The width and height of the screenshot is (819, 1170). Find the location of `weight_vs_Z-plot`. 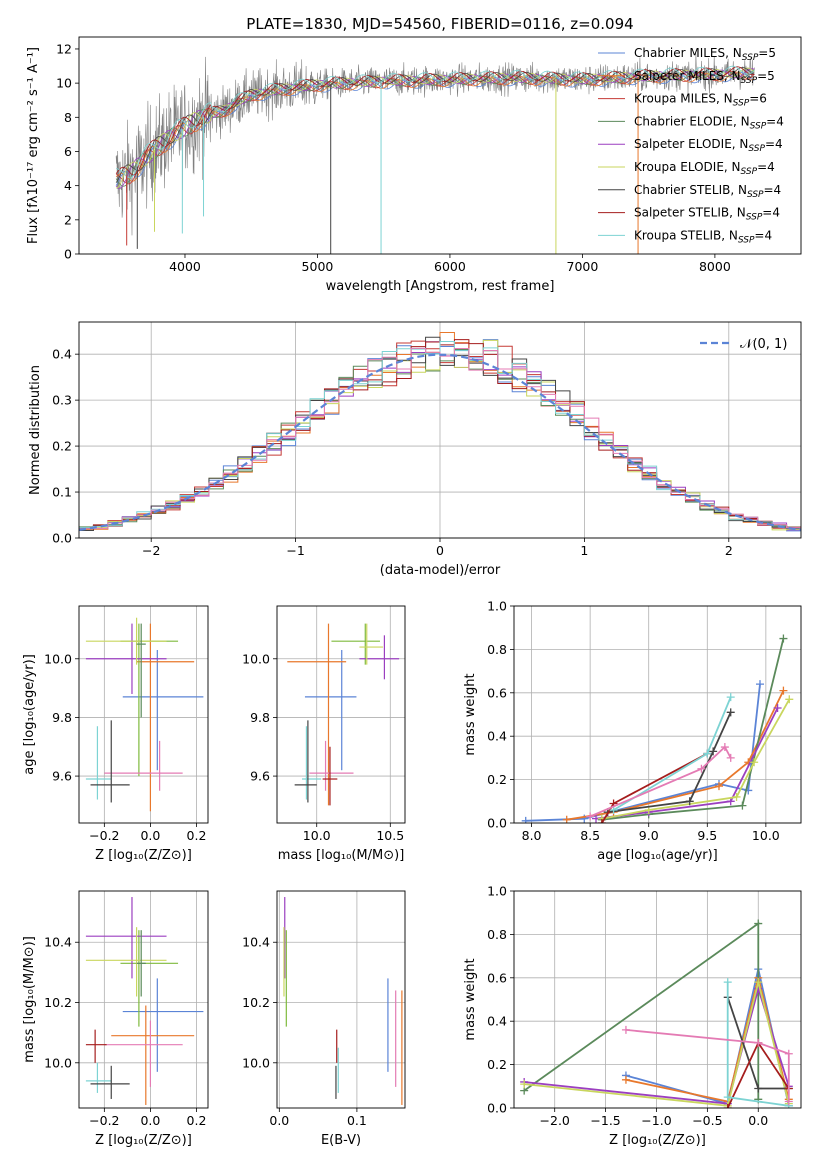

weight_vs_Z-plot is located at coordinates (656, 1013).